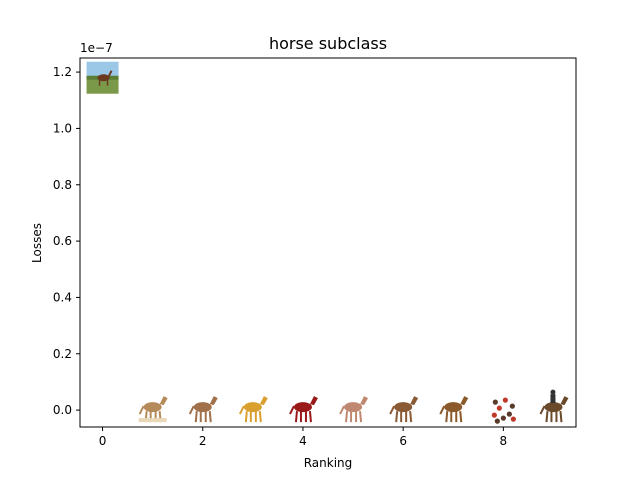 The image size is (640, 480). I want to click on y-tick-label: 0.2, so click(62, 354).